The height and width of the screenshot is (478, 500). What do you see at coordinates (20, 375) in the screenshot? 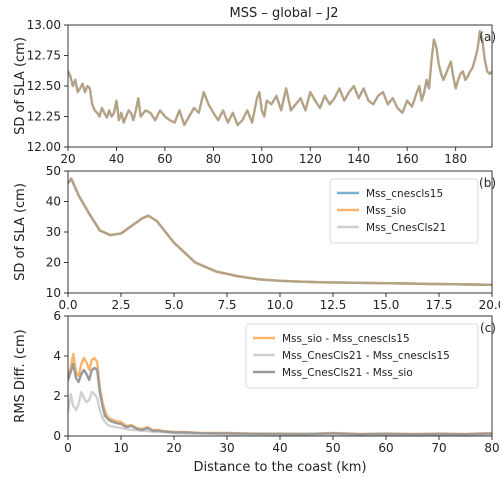
I see `y-axis-label: RMS Diff. (cm)` at bounding box center [20, 375].